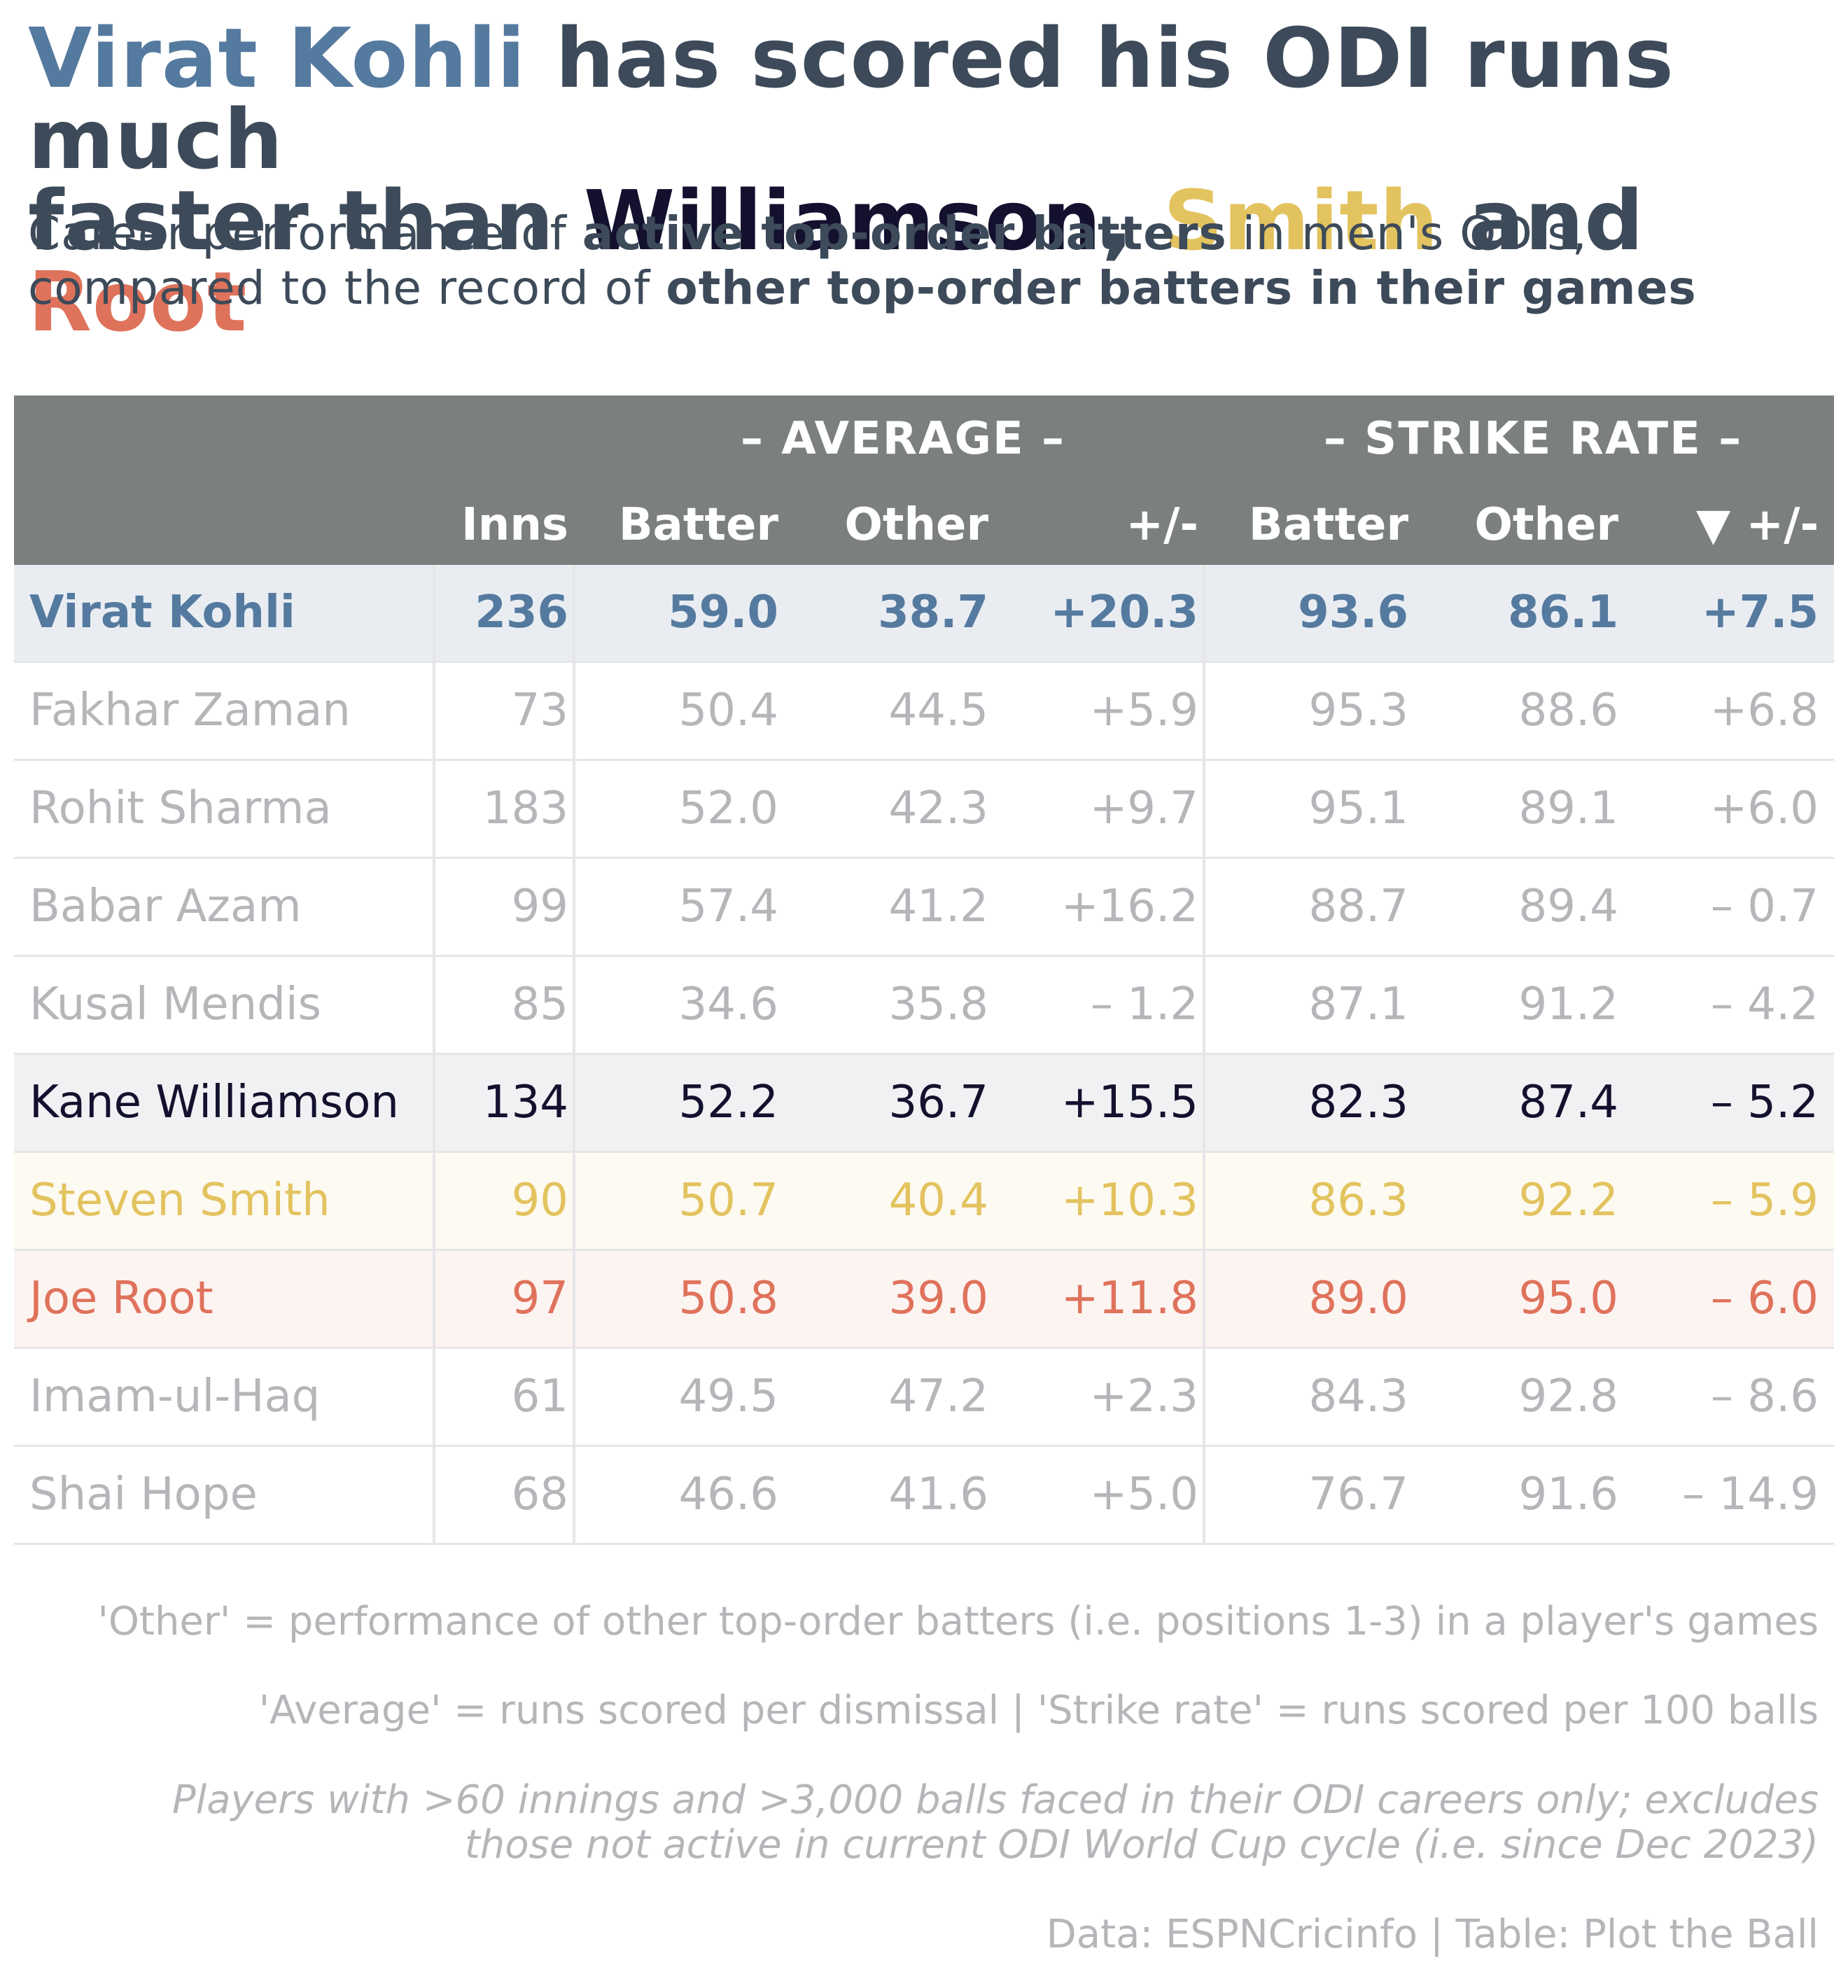  What do you see at coordinates (175, 1004) in the screenshot?
I see `cell-name: Kusal Mendis` at bounding box center [175, 1004].